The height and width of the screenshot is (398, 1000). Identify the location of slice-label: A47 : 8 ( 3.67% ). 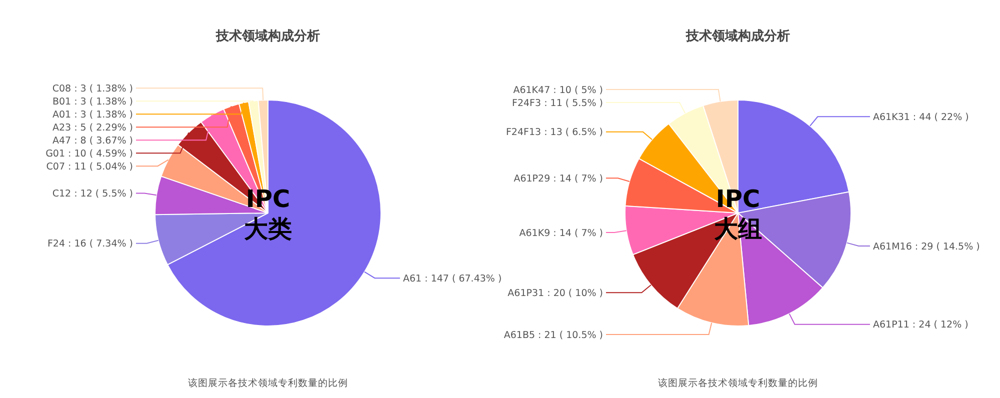
(92, 140).